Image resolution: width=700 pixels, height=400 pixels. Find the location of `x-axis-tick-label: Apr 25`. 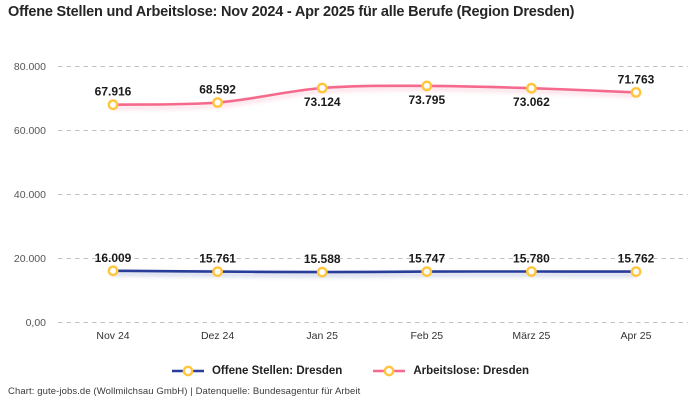

x-axis-tick-label: Apr 25 is located at coordinates (636, 336).